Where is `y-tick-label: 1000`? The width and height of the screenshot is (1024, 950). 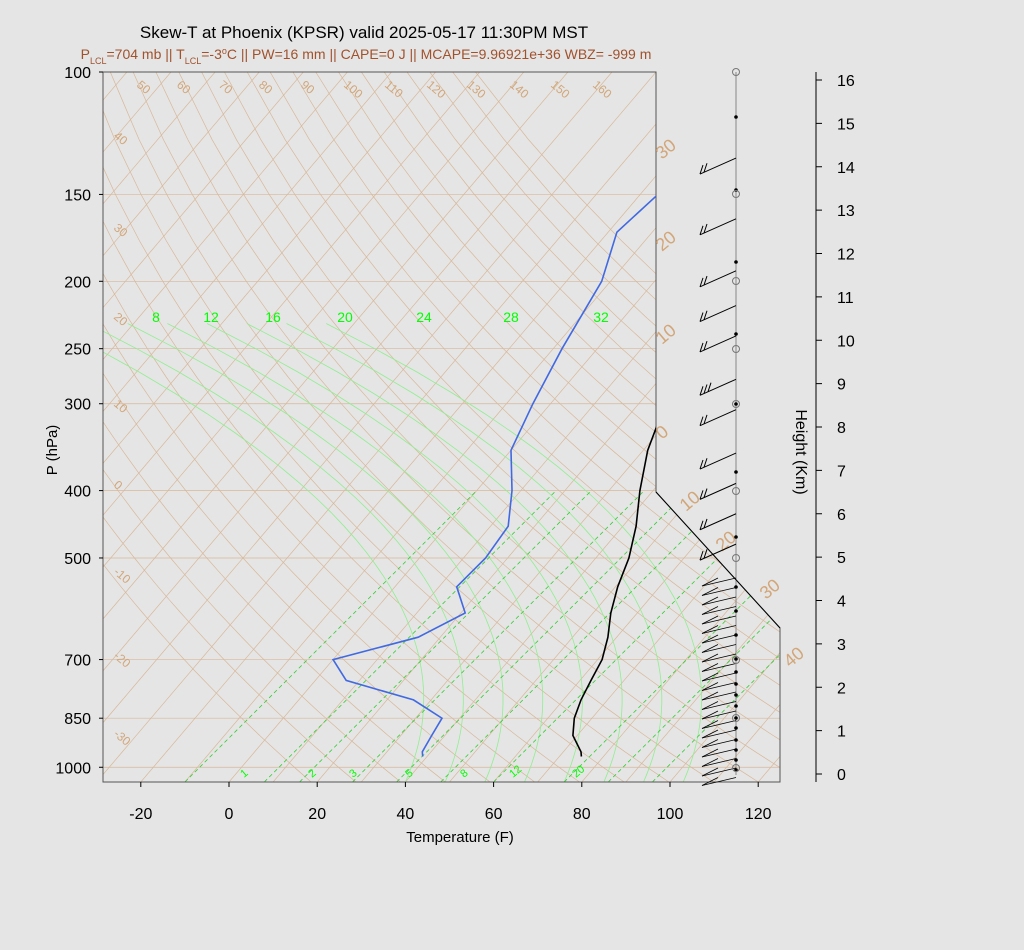
y-tick-label: 1000 is located at coordinates (73, 768).